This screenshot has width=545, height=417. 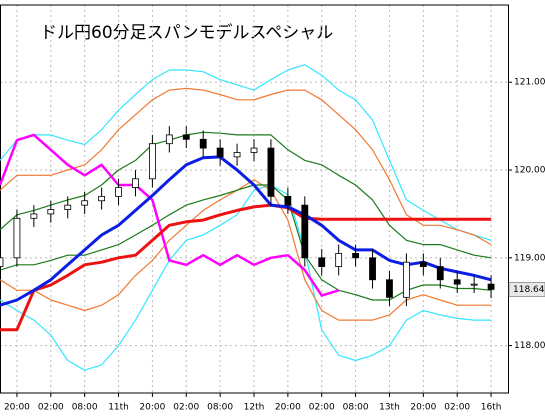 What do you see at coordinates (254, 408) in the screenshot?
I see `x-tick-label: 12th` at bounding box center [254, 408].